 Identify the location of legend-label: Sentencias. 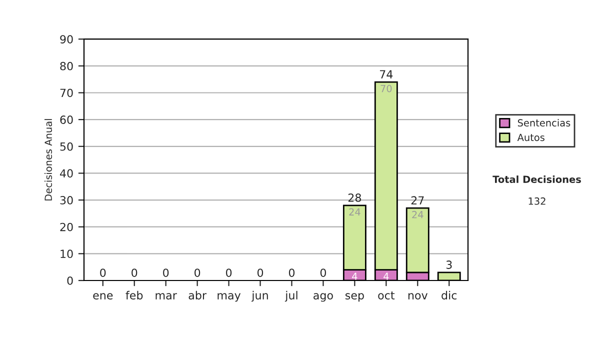
(544, 122).